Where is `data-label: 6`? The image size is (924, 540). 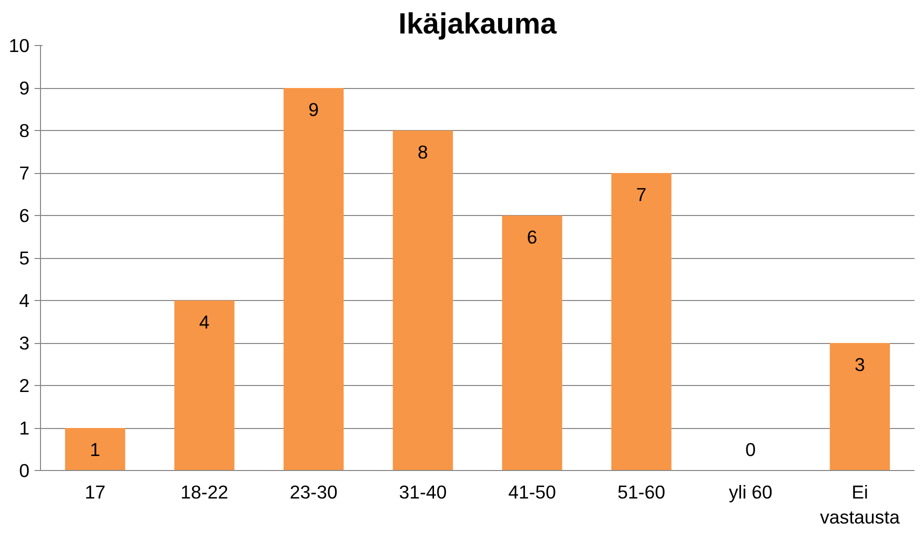 data-label: 6 is located at coordinates (532, 237).